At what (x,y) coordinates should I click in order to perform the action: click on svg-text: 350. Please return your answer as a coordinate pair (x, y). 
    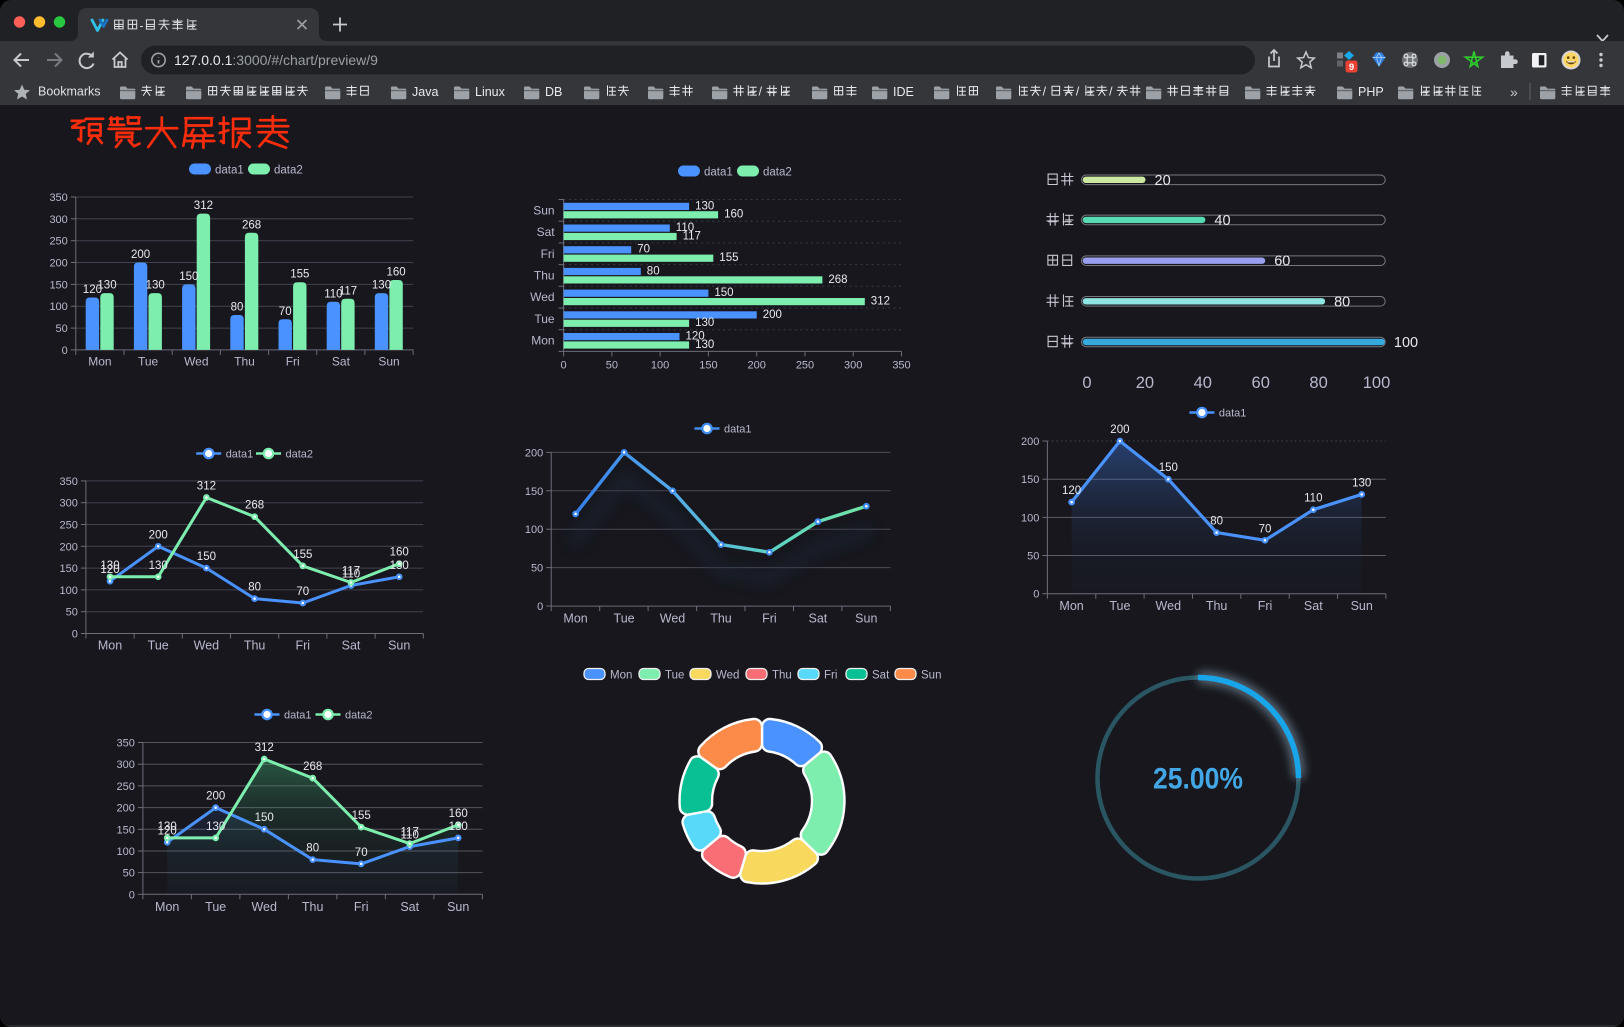
    Looking at the image, I should click on (126, 744).